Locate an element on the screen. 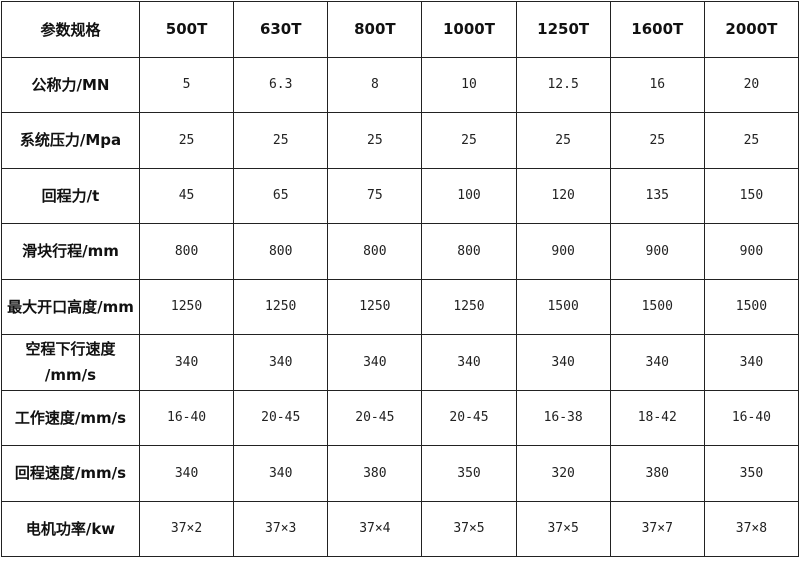 This screenshot has height=565, width=800. table-cell: 75 is located at coordinates (375, 195).